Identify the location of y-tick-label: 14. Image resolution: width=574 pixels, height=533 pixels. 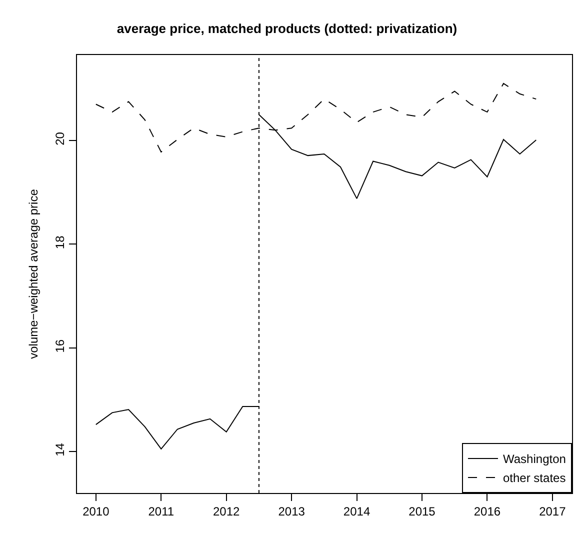
(60, 449).